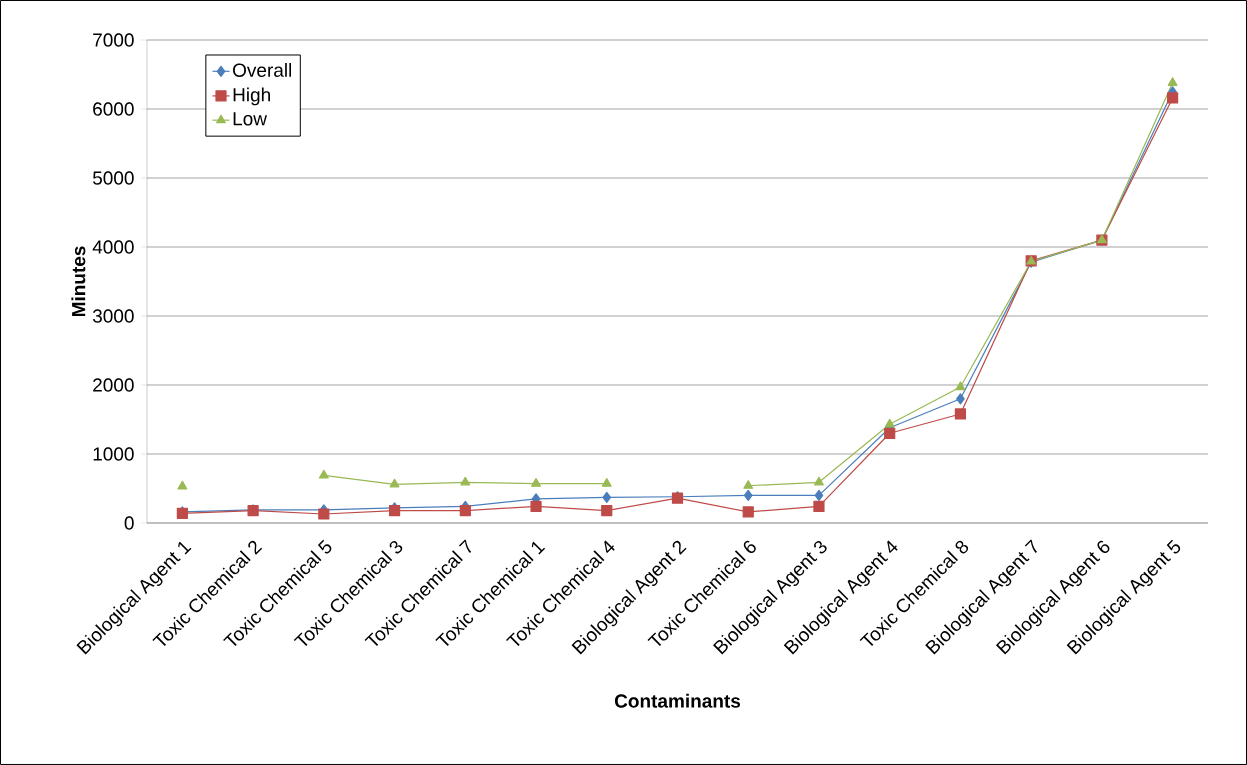 The height and width of the screenshot is (765, 1247). Describe the element at coordinates (113, 247) in the screenshot. I see `y-tick-label: 4000` at that location.